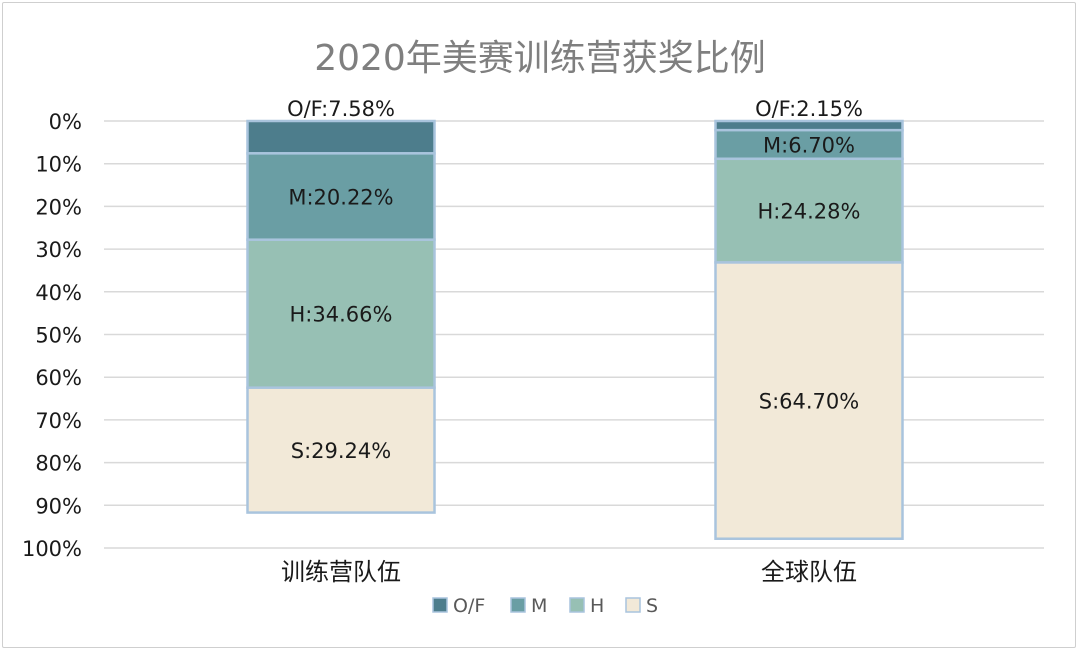 Image resolution: width=1080 pixels, height=652 pixels. I want to click on y-tick-label: 90%, so click(58, 506).